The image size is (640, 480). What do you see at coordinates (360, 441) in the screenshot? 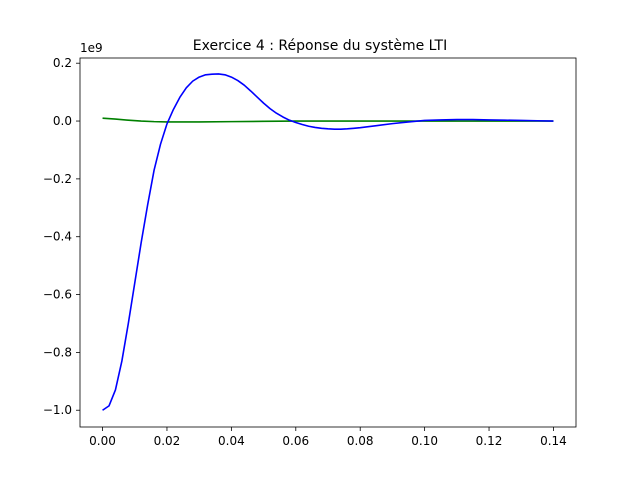
I see `x-tick-label: 0.08` at bounding box center [360, 441].